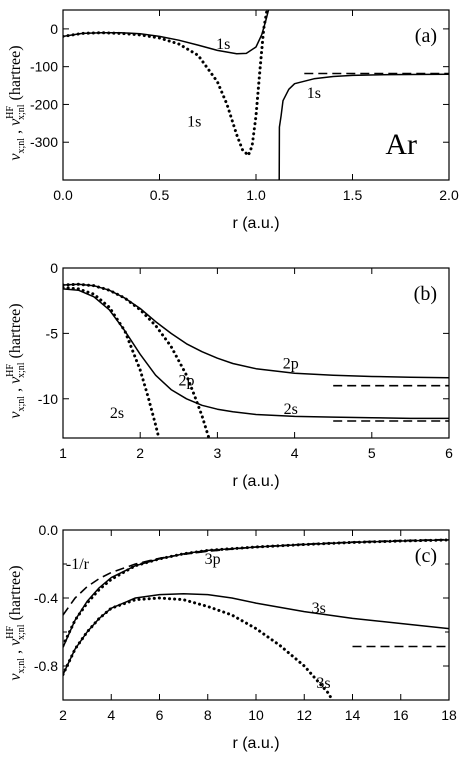 This screenshot has width=463, height=762. What do you see at coordinates (449, 195) in the screenshot?
I see `x-tick-label: 2.0` at bounding box center [449, 195].